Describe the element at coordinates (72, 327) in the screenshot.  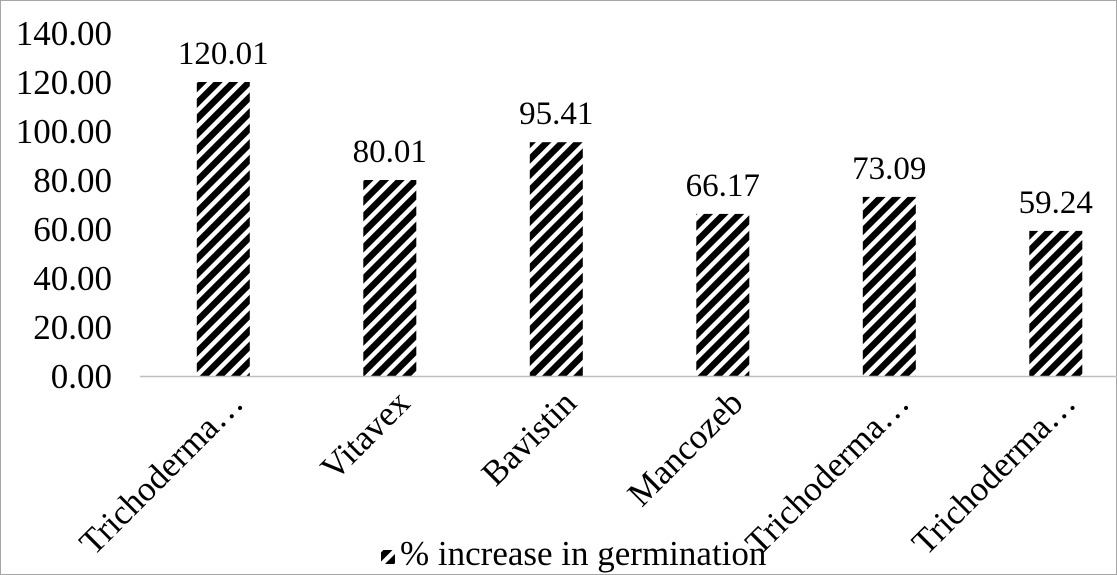
I see `y-tick-label-20-00: 20.00` at that location.